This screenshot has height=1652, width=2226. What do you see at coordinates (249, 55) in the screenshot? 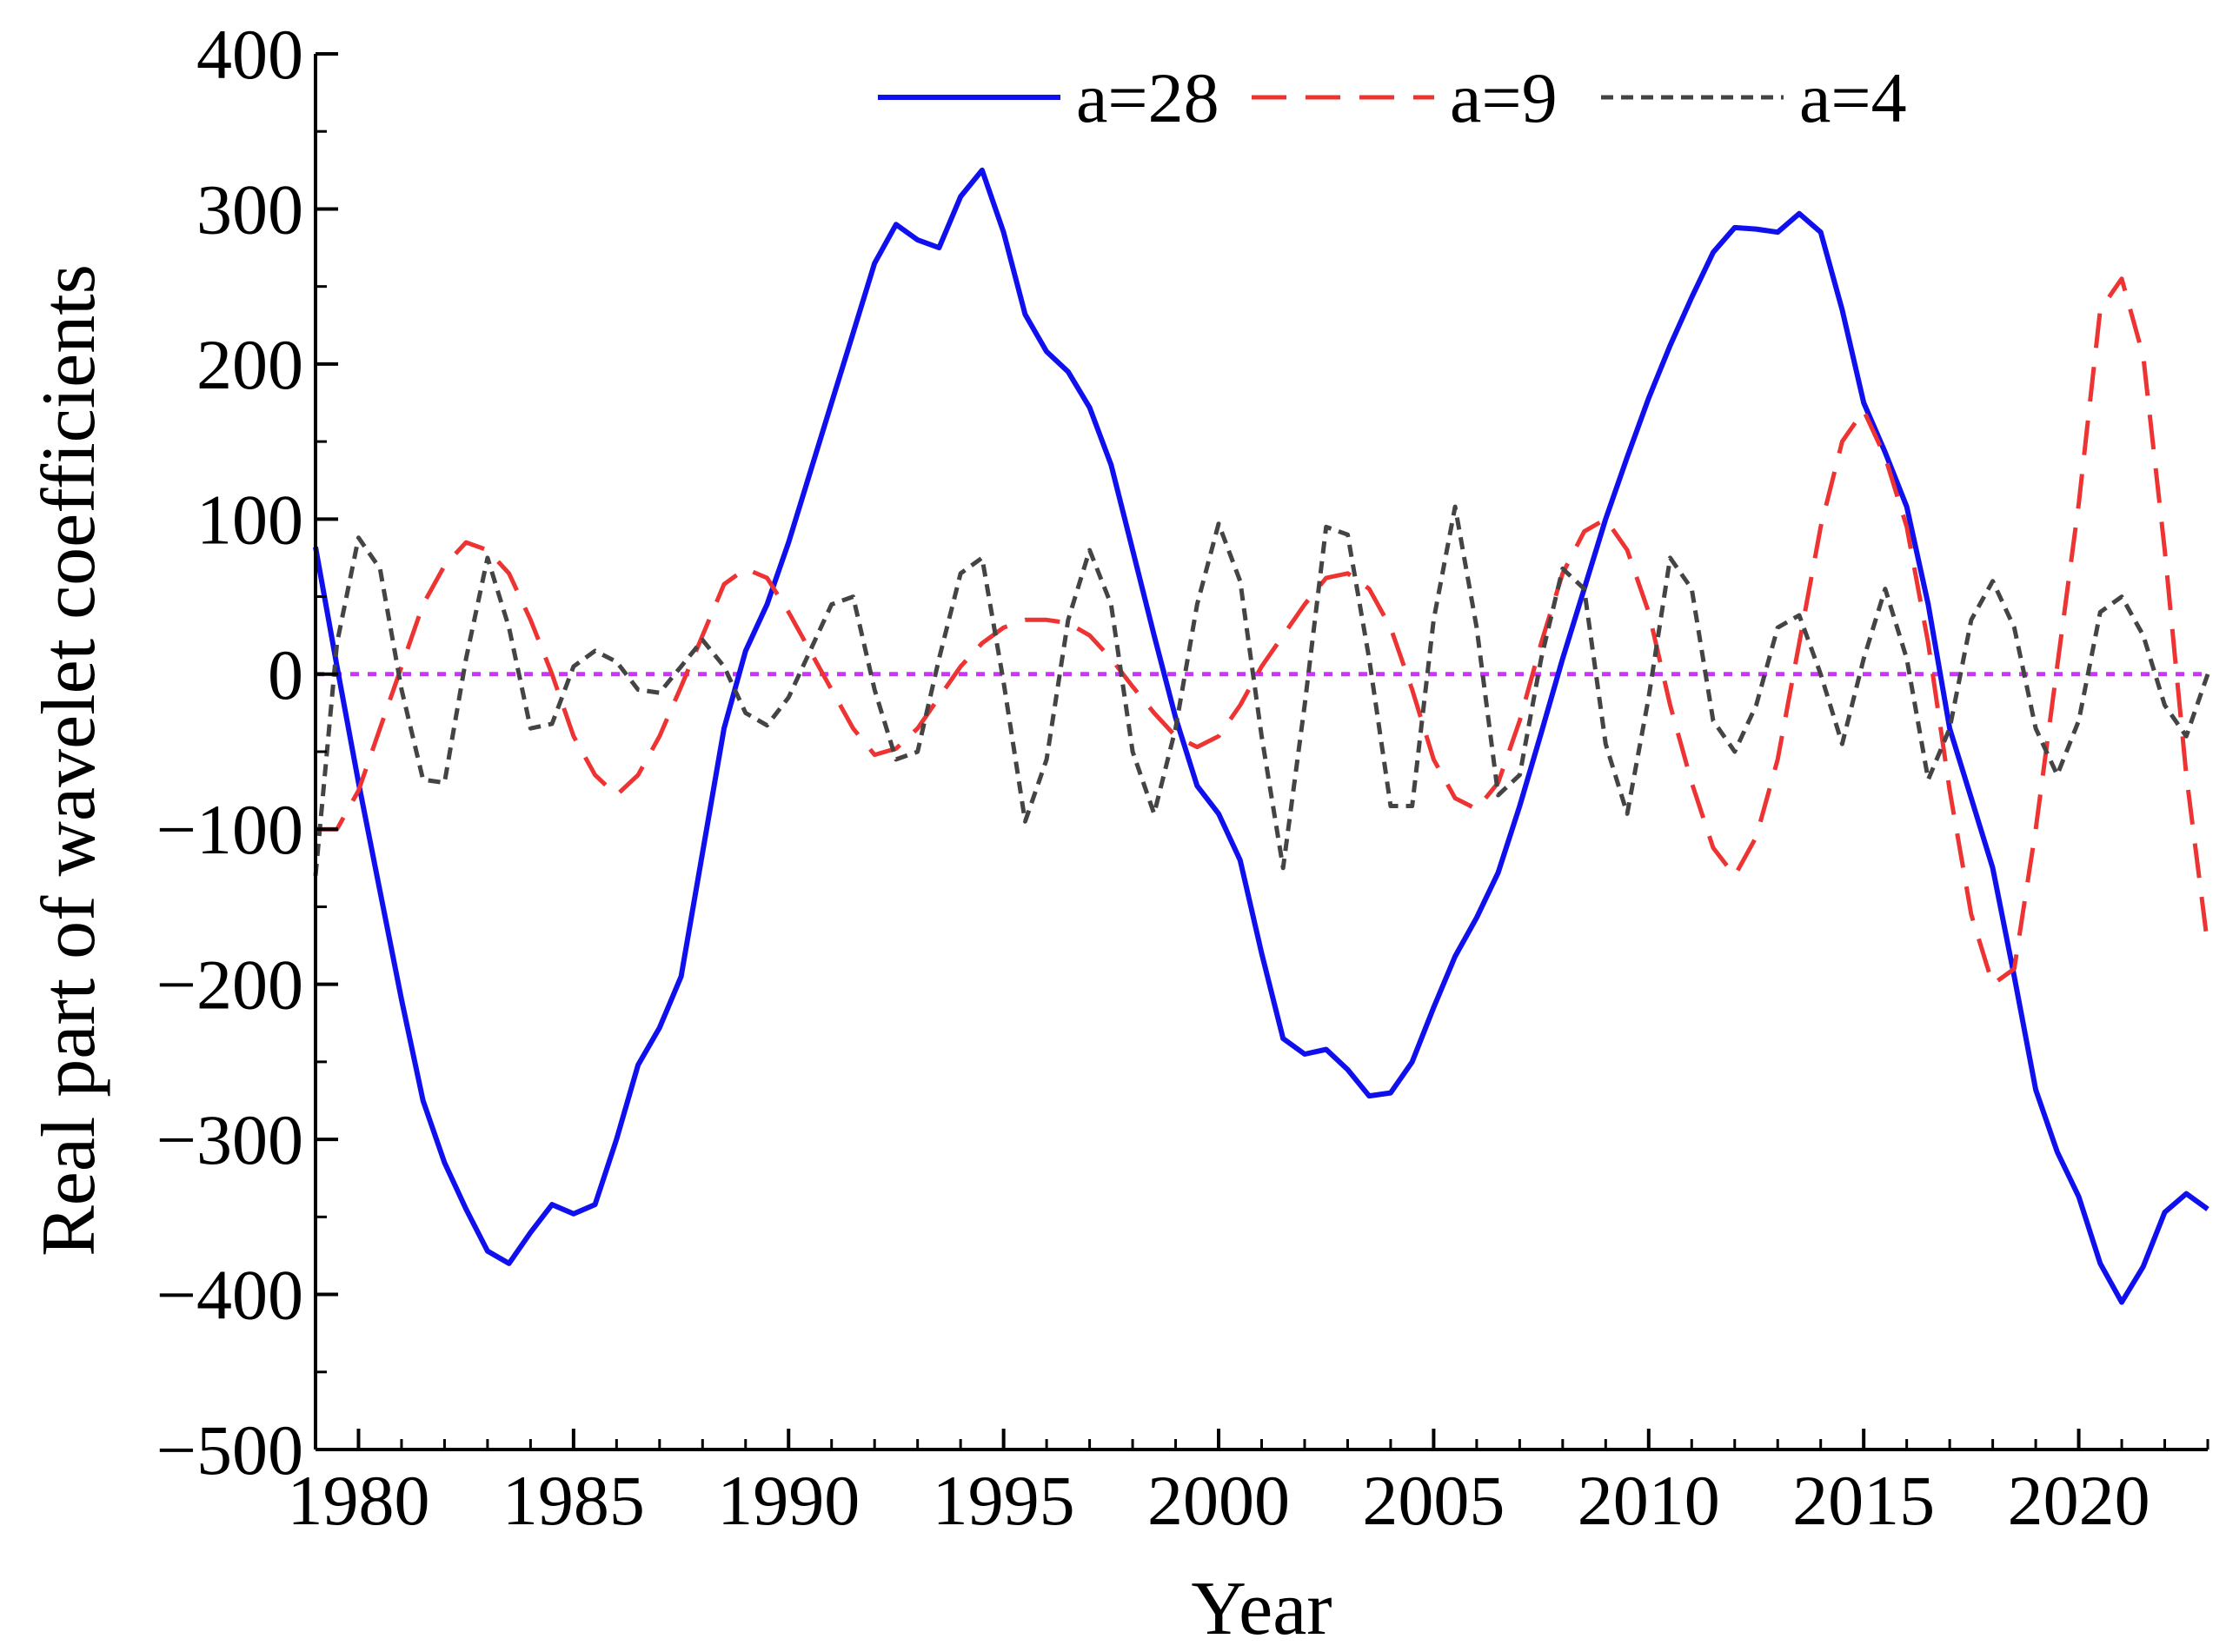
I see `y-tick-label: 400` at bounding box center [249, 55].